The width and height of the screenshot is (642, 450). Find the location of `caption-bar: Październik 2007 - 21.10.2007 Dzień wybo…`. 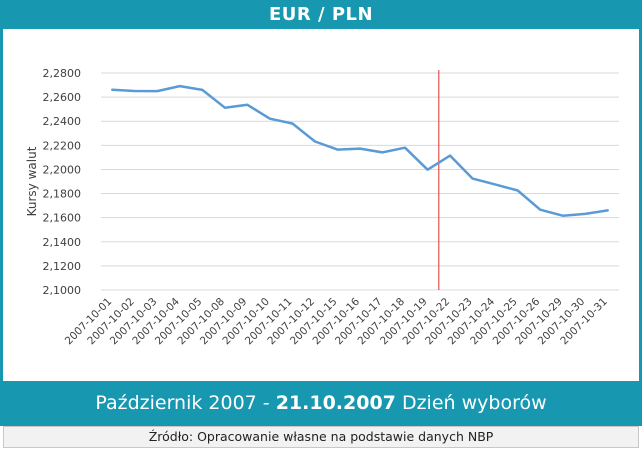

caption-bar: Październik 2007 - 21.10.2007 Dzień wybo… is located at coordinates (321, 403).